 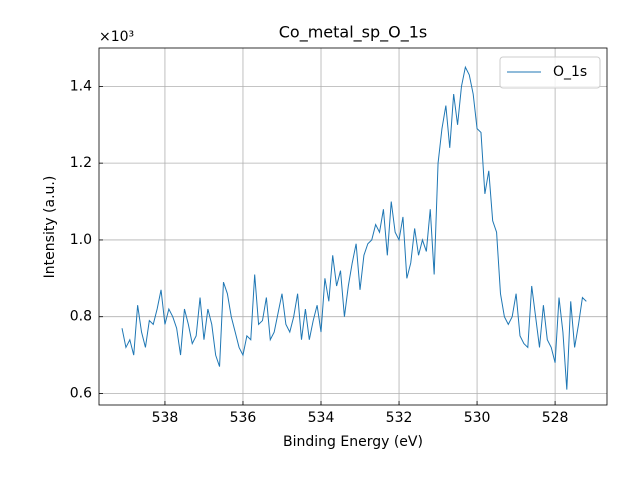 What do you see at coordinates (243, 418) in the screenshot?
I see `x-tick-label: 536` at bounding box center [243, 418].